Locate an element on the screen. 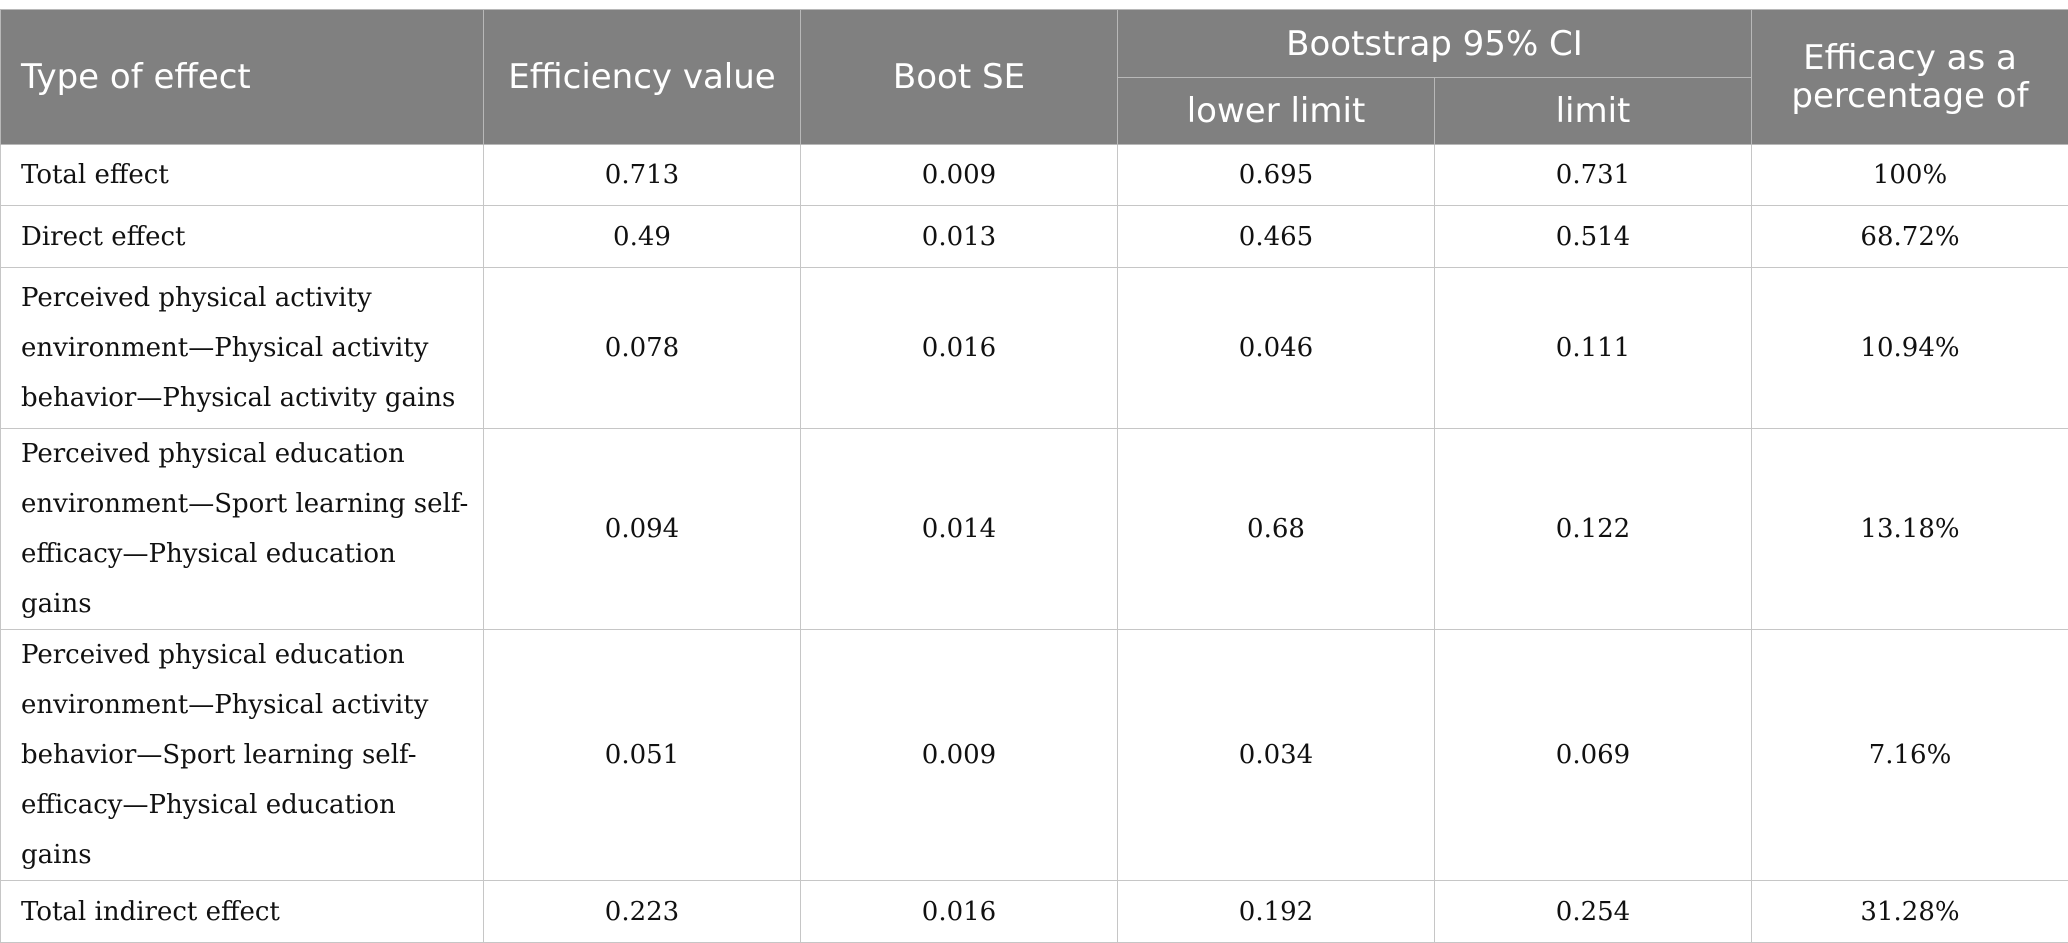  cell-limit: 0.731 is located at coordinates (1593, 175).